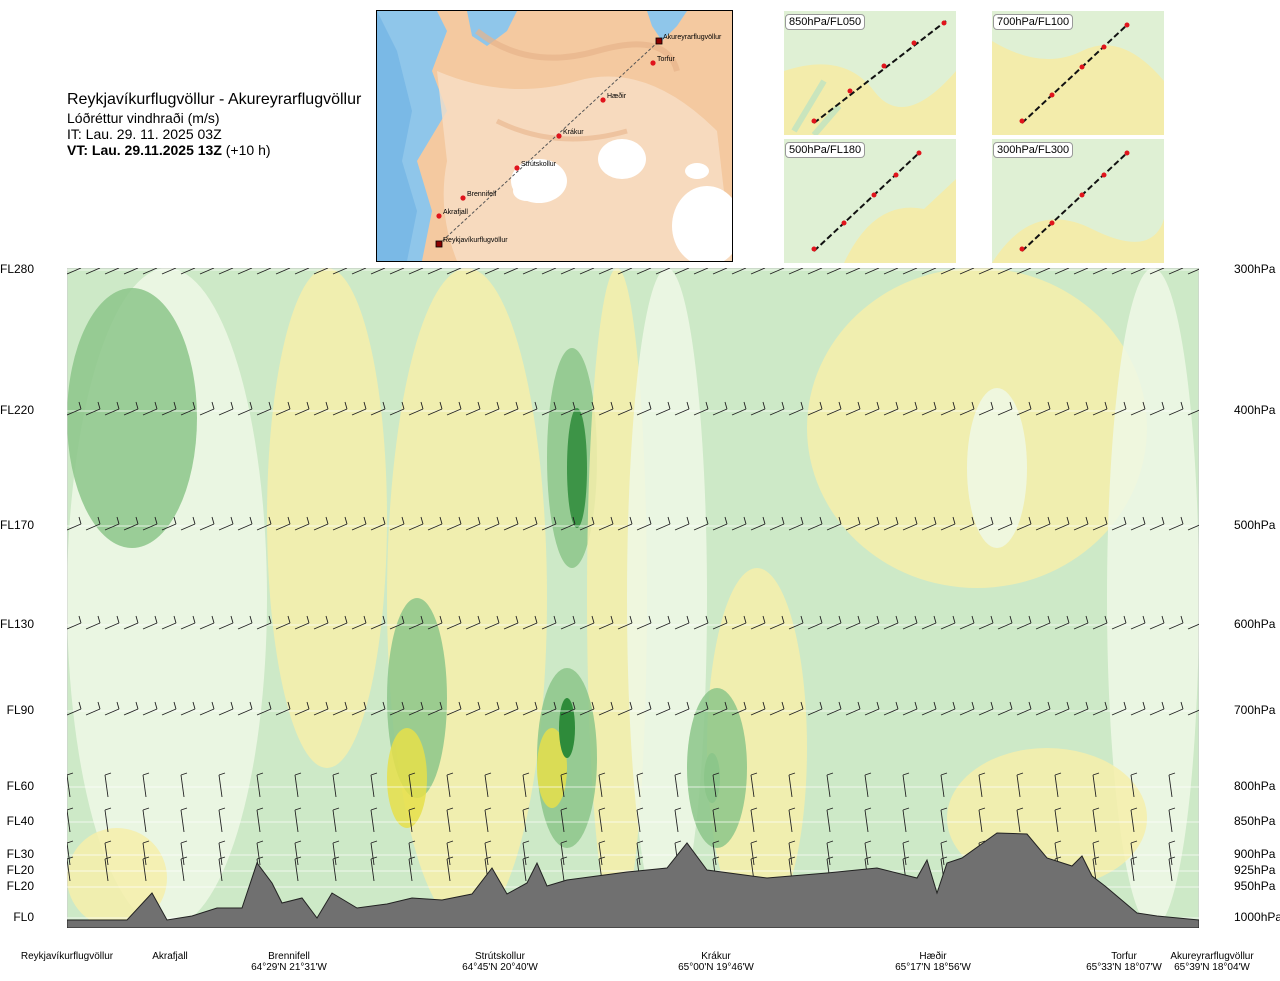 This screenshot has width=1280, height=981. I want to click on thumbnail-500hpa: 500hPa/FL180, so click(870, 201).